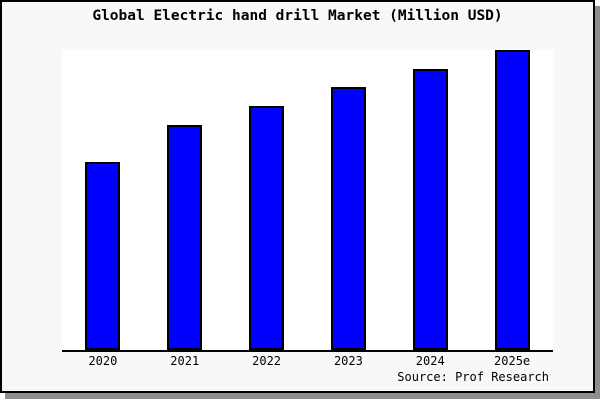 This screenshot has width=600, height=400. I want to click on source-caption: Source: Prof Research, so click(473, 377).